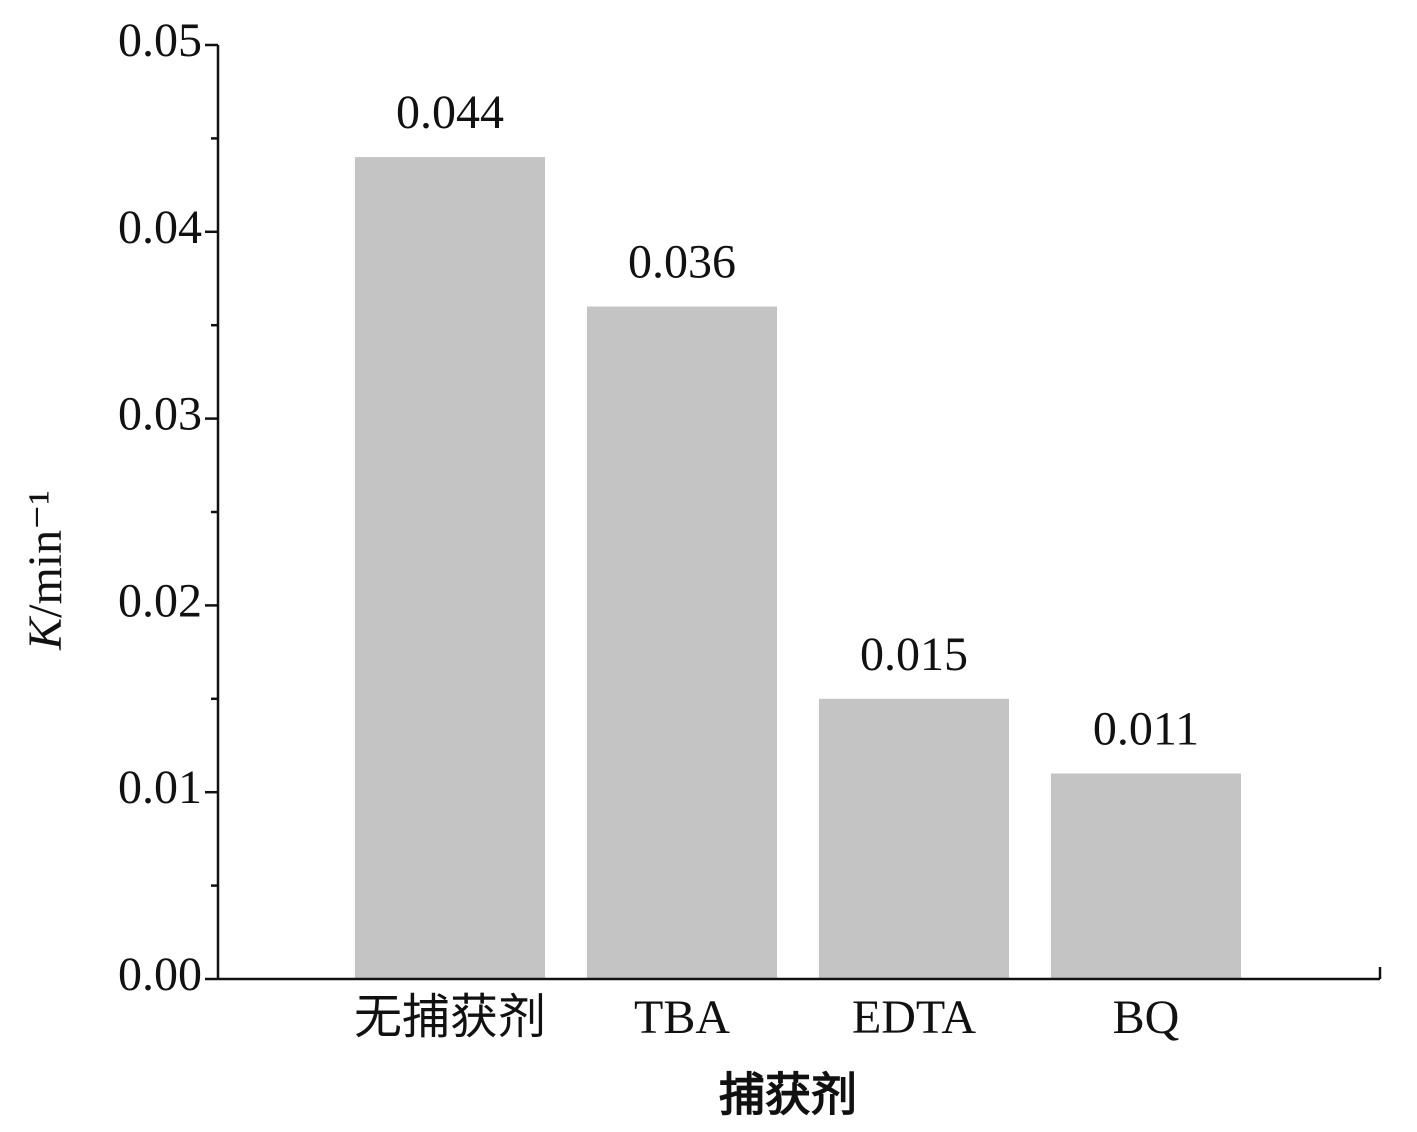 Image resolution: width=1417 pixels, height=1132 pixels. I want to click on y-axis-label: K/min⁻¹, so click(45, 570).